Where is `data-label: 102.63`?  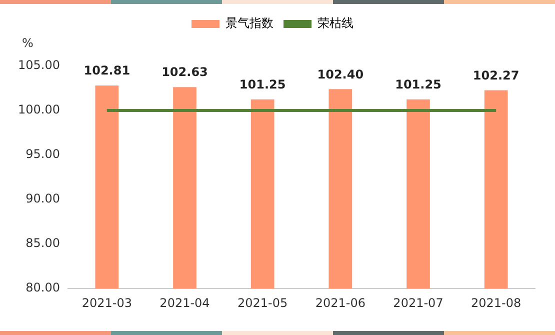 data-label: 102.63 is located at coordinates (185, 72).